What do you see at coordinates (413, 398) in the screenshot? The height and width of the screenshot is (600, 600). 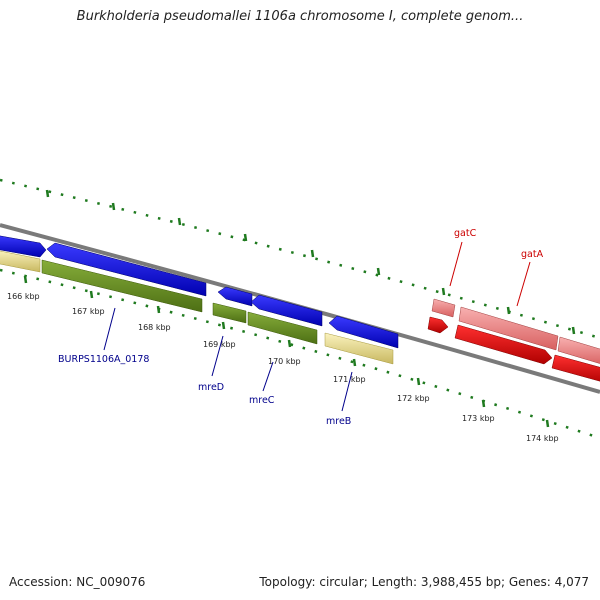 I see `tick-label-172: 172 kbp` at bounding box center [413, 398].